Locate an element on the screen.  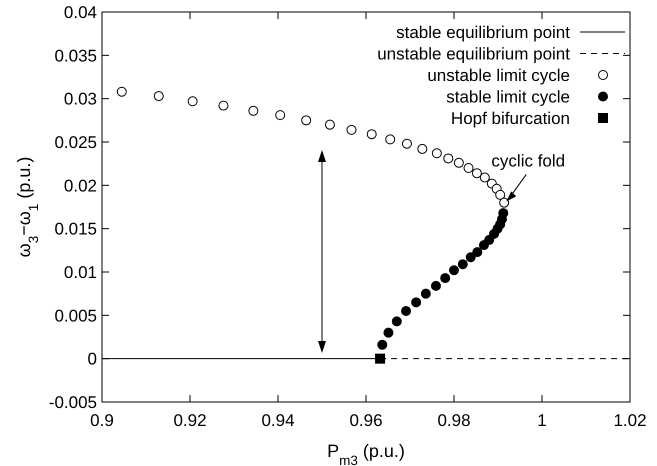
y-tick-label: -0.005 is located at coordinates (72, 402).